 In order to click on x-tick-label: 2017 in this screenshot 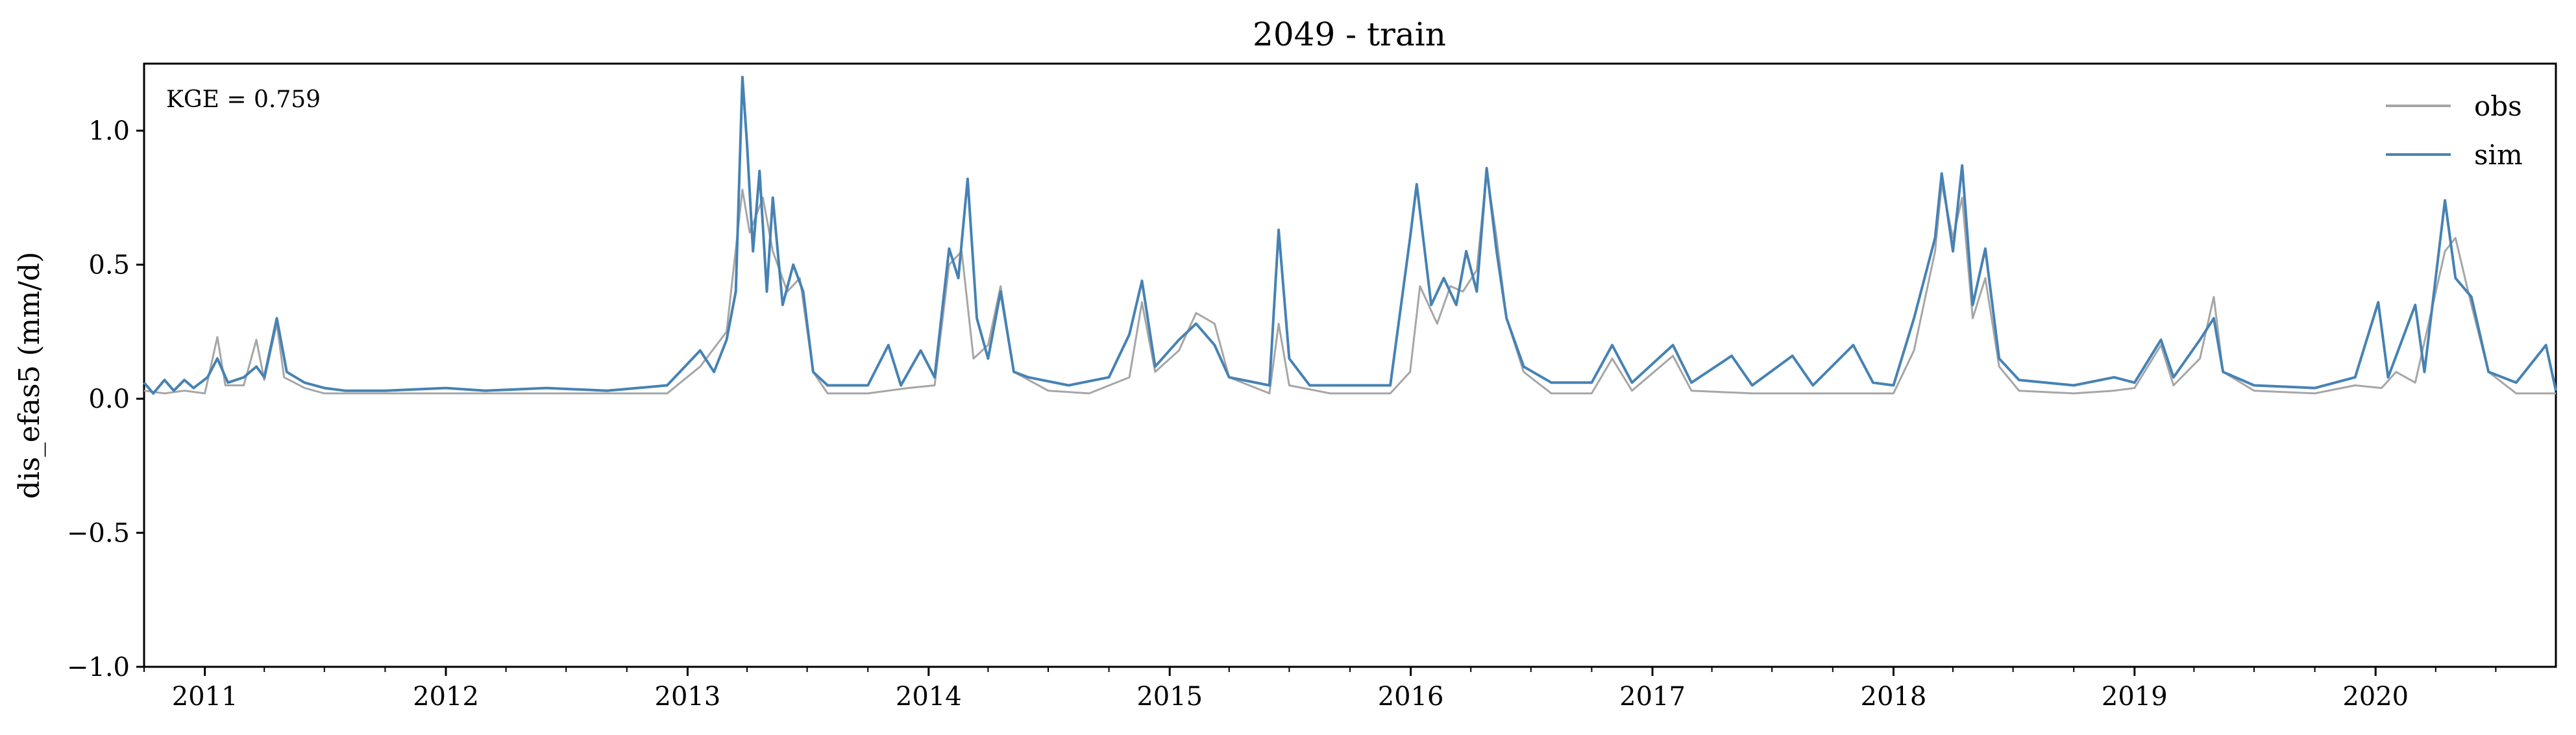, I will do `click(1652, 697)`.